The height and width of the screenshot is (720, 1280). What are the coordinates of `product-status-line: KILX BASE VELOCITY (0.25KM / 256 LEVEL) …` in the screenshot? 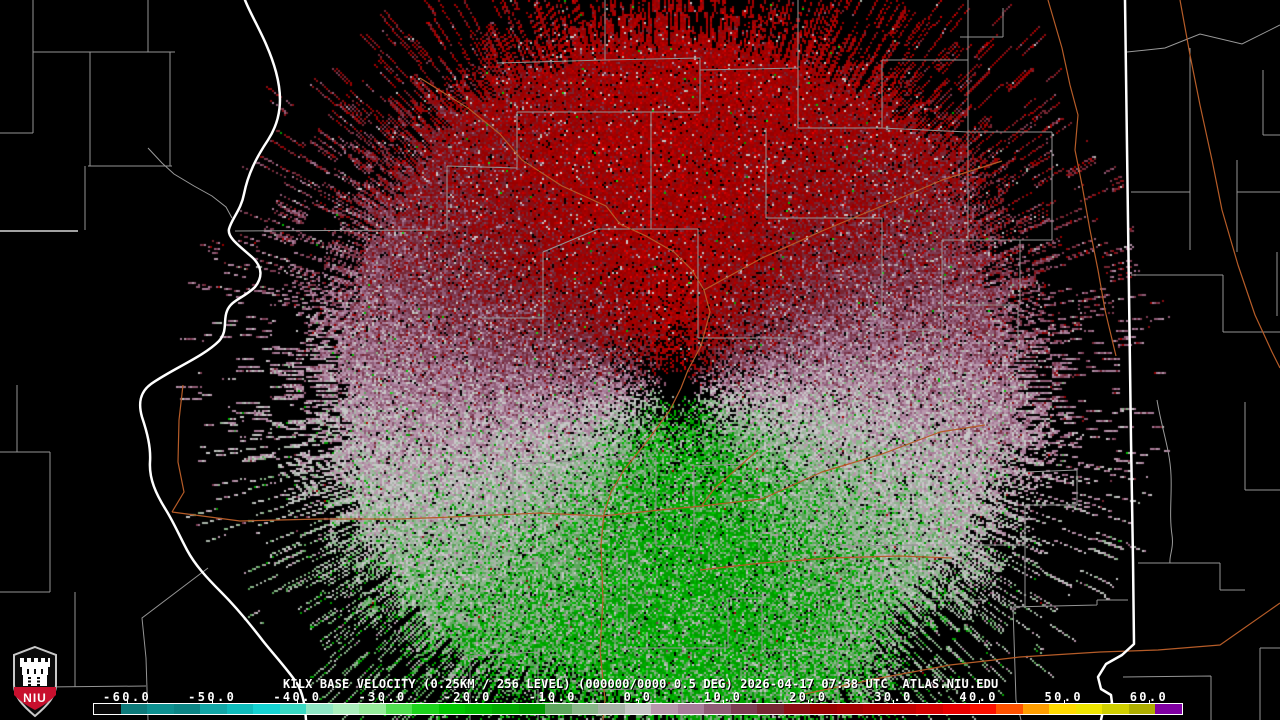 It's located at (641, 684).